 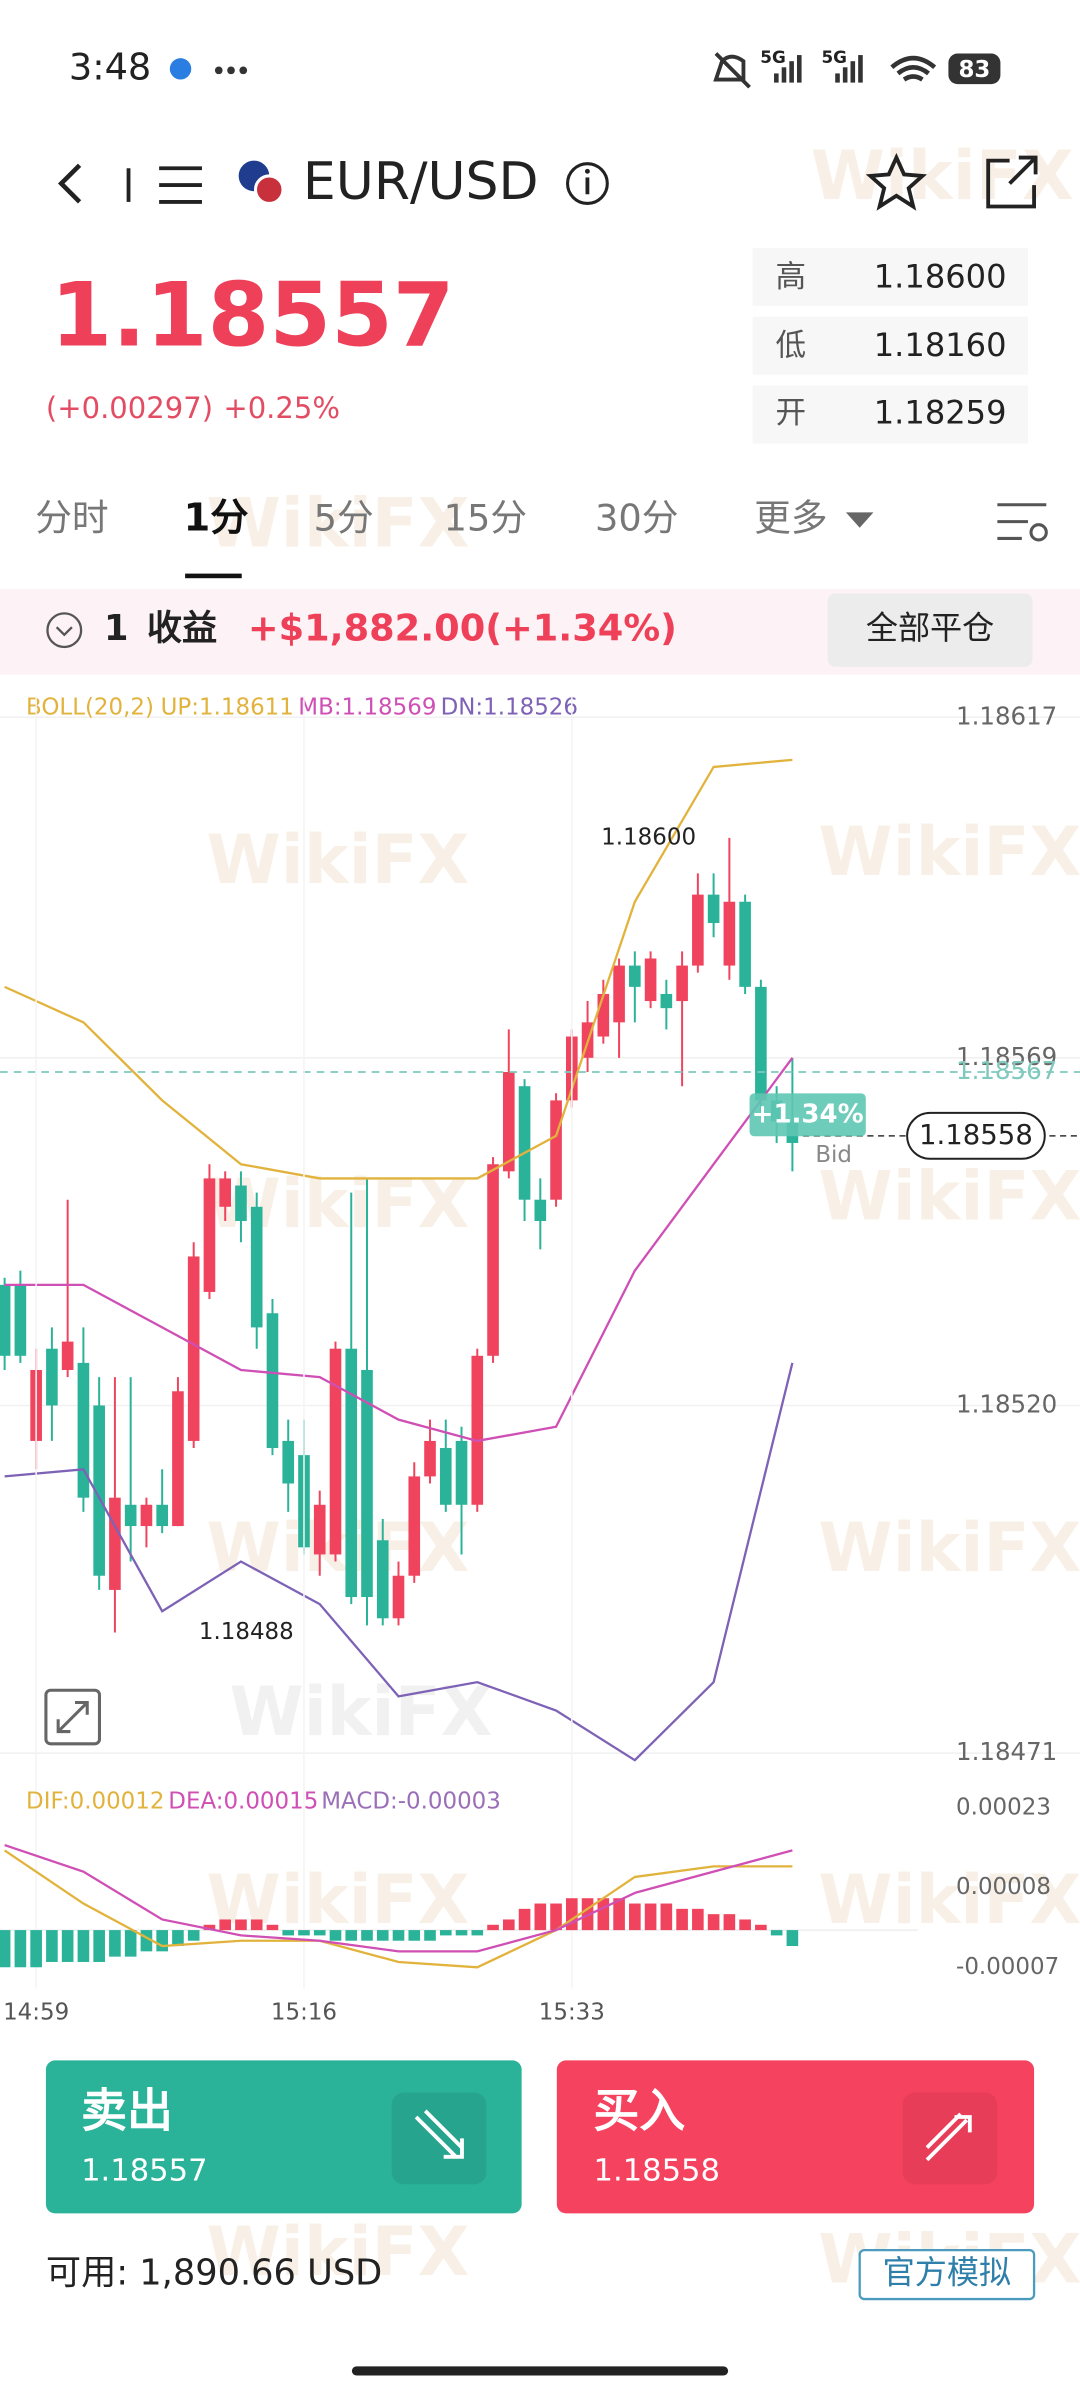 What do you see at coordinates (398, 969) in the screenshot?
I see `band-line` at bounding box center [398, 969].